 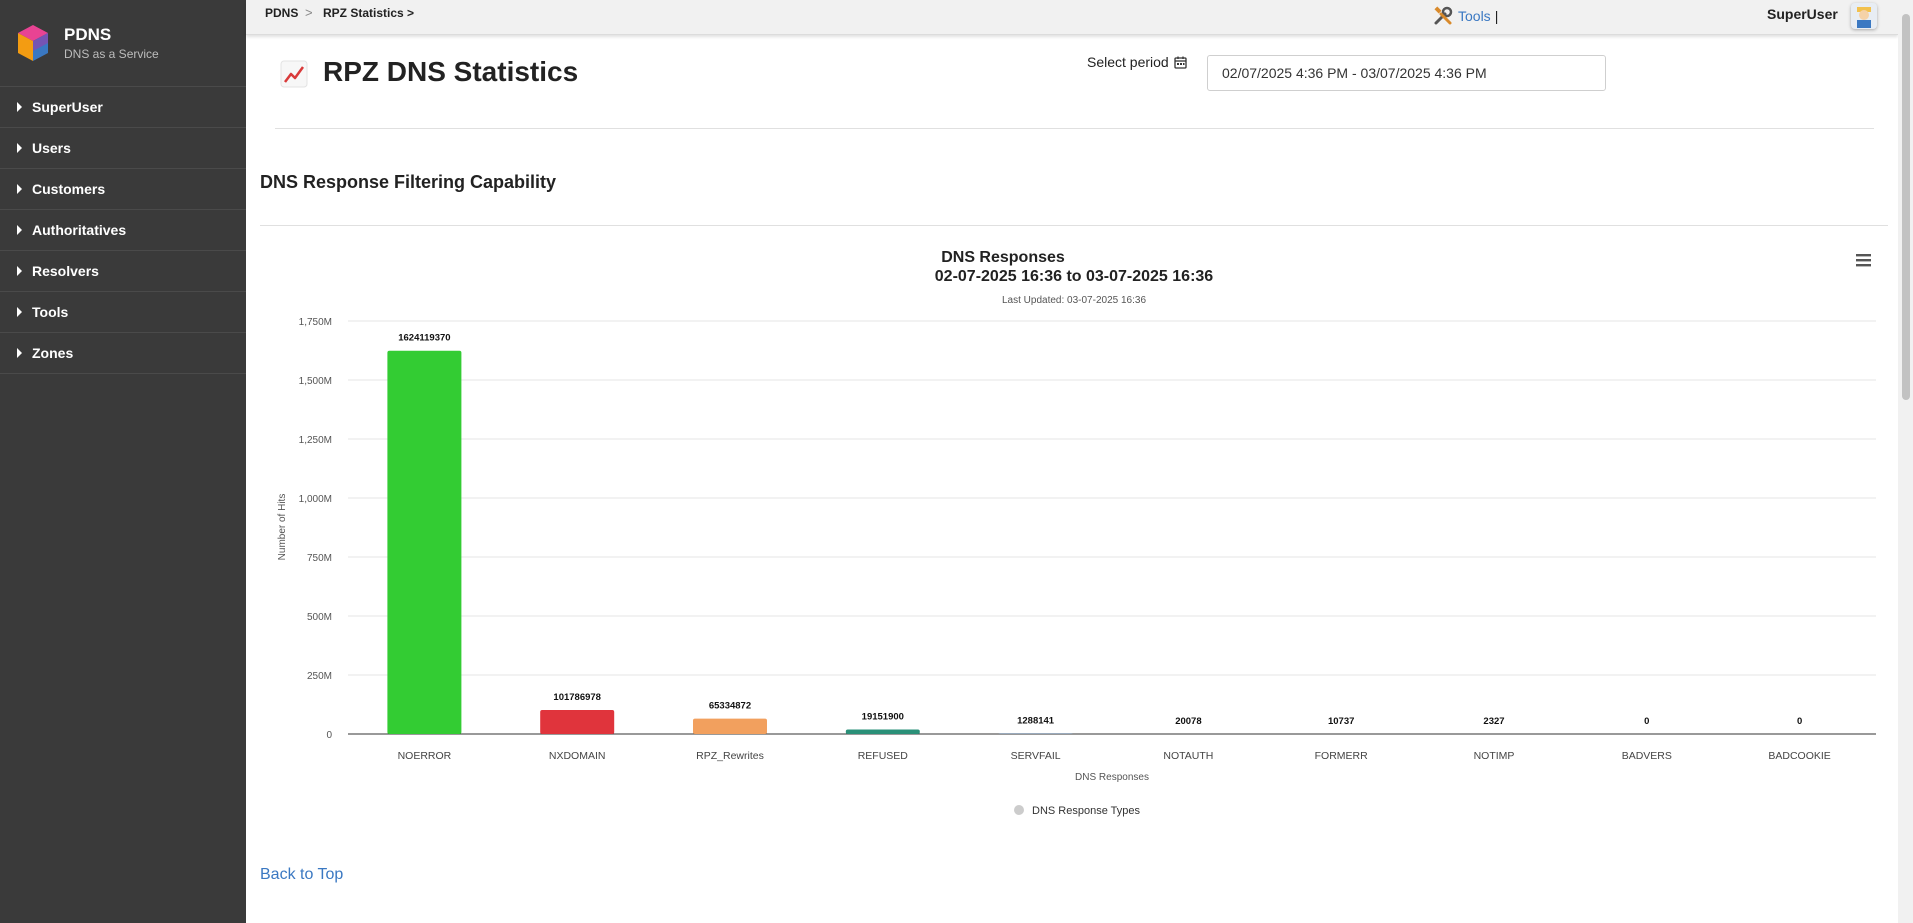 What do you see at coordinates (1074, 300) in the screenshot?
I see `chart-caption: Last Updated: 03-07-2025 16:36` at bounding box center [1074, 300].